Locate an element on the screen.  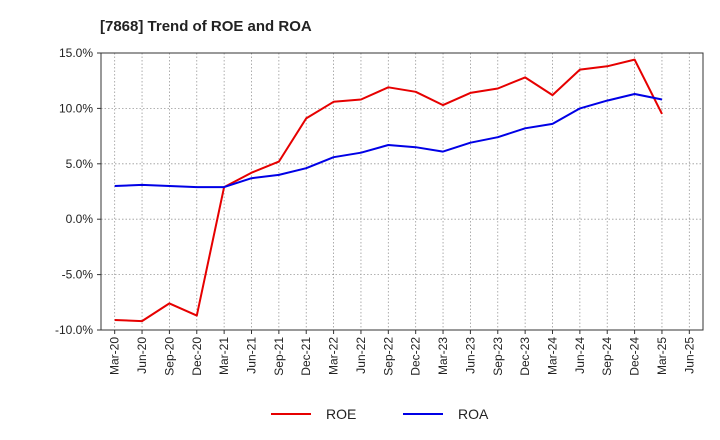
y-tick-label: -10.0% is located at coordinates (74, 330).